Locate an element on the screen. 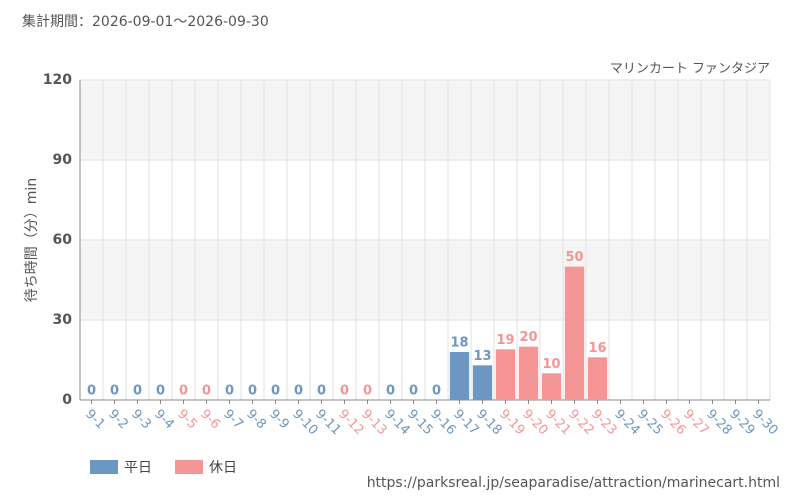  value-label: 50 is located at coordinates (574, 257).